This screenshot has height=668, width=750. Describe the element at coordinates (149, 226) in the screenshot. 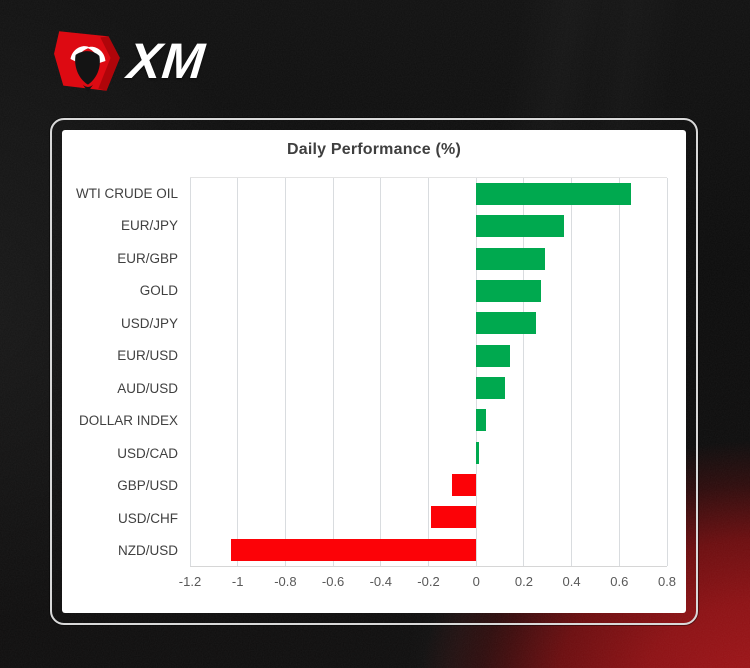

I see `category-label: EUR/JPY` at that location.